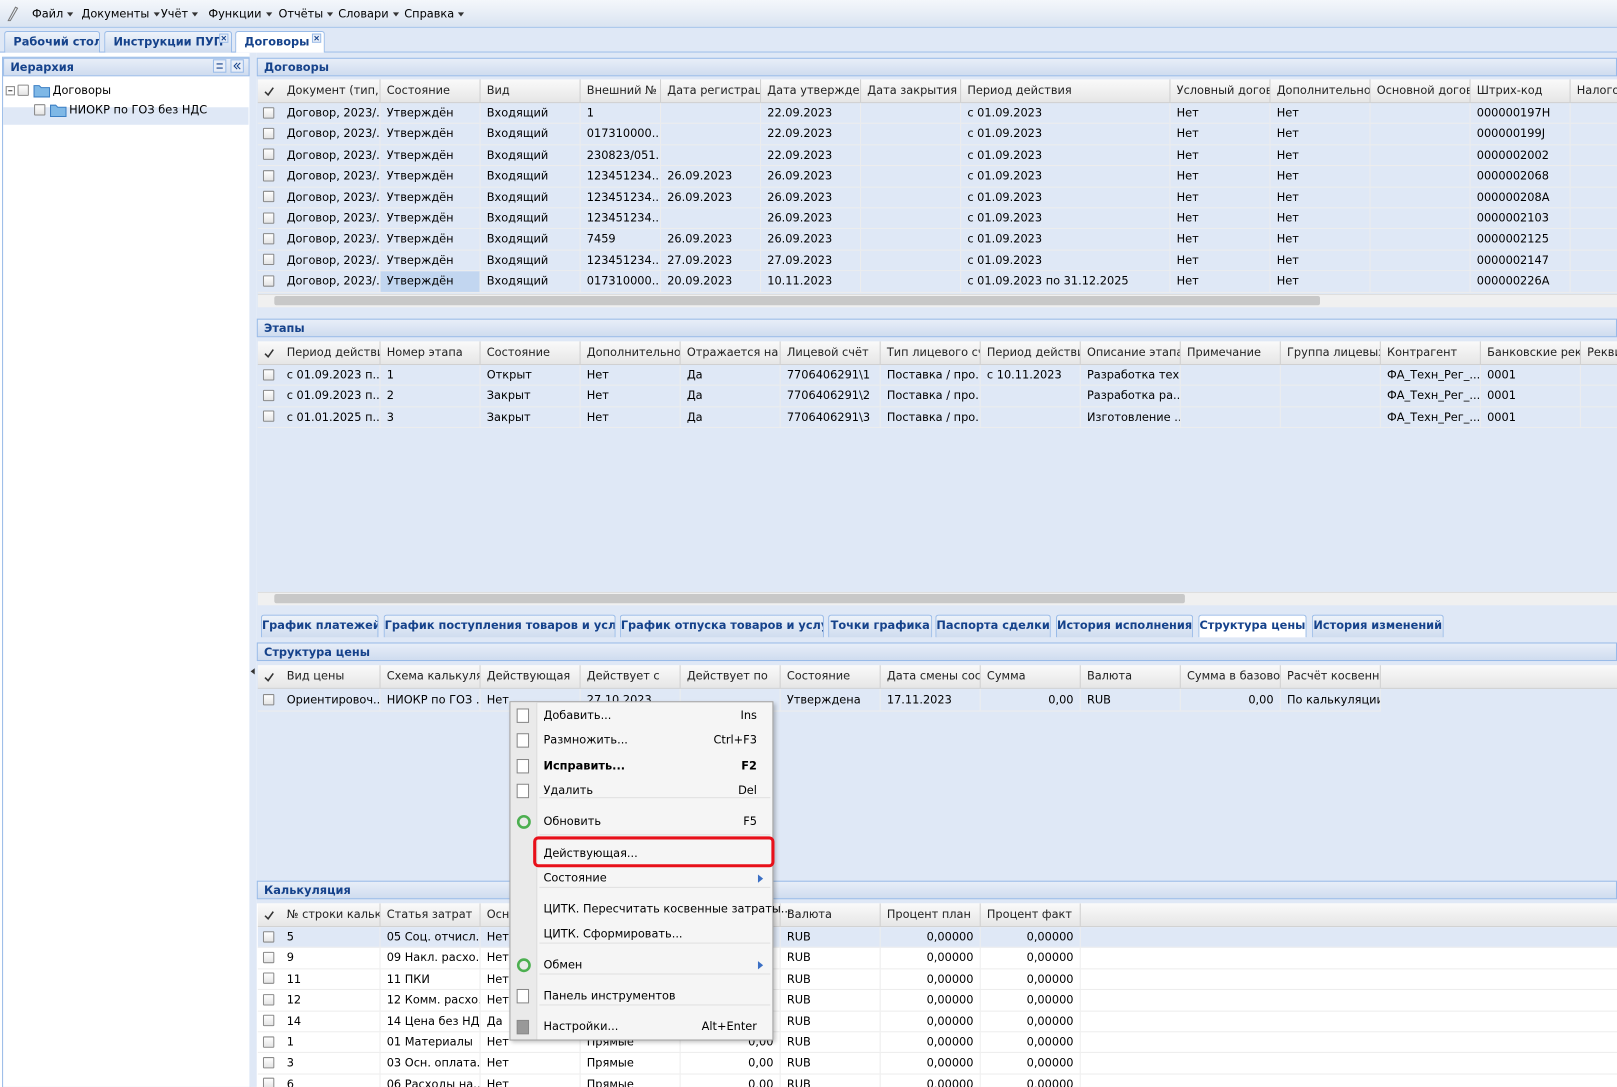 Image resolution: width=1617 pixels, height=1087 pixels. I want to click on column-header: Действующая, so click(531, 676).